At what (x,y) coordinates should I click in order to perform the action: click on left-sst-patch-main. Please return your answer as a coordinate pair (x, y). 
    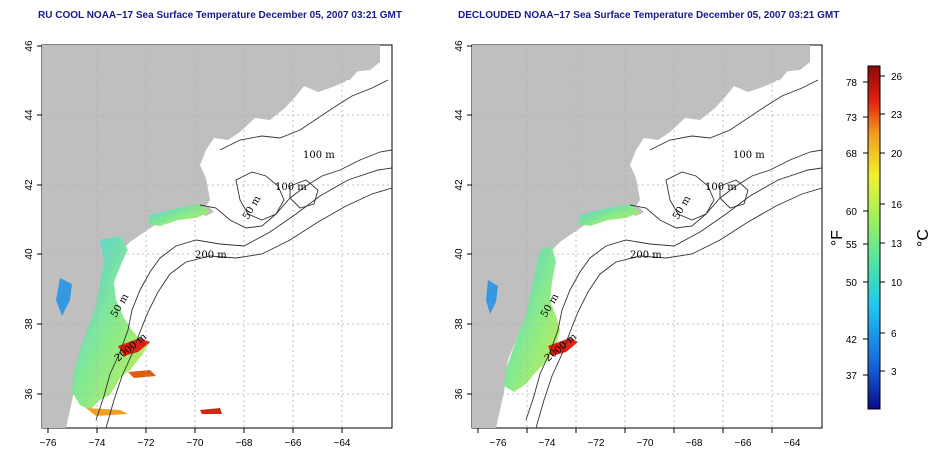
    Looking at the image, I should click on (111, 323).